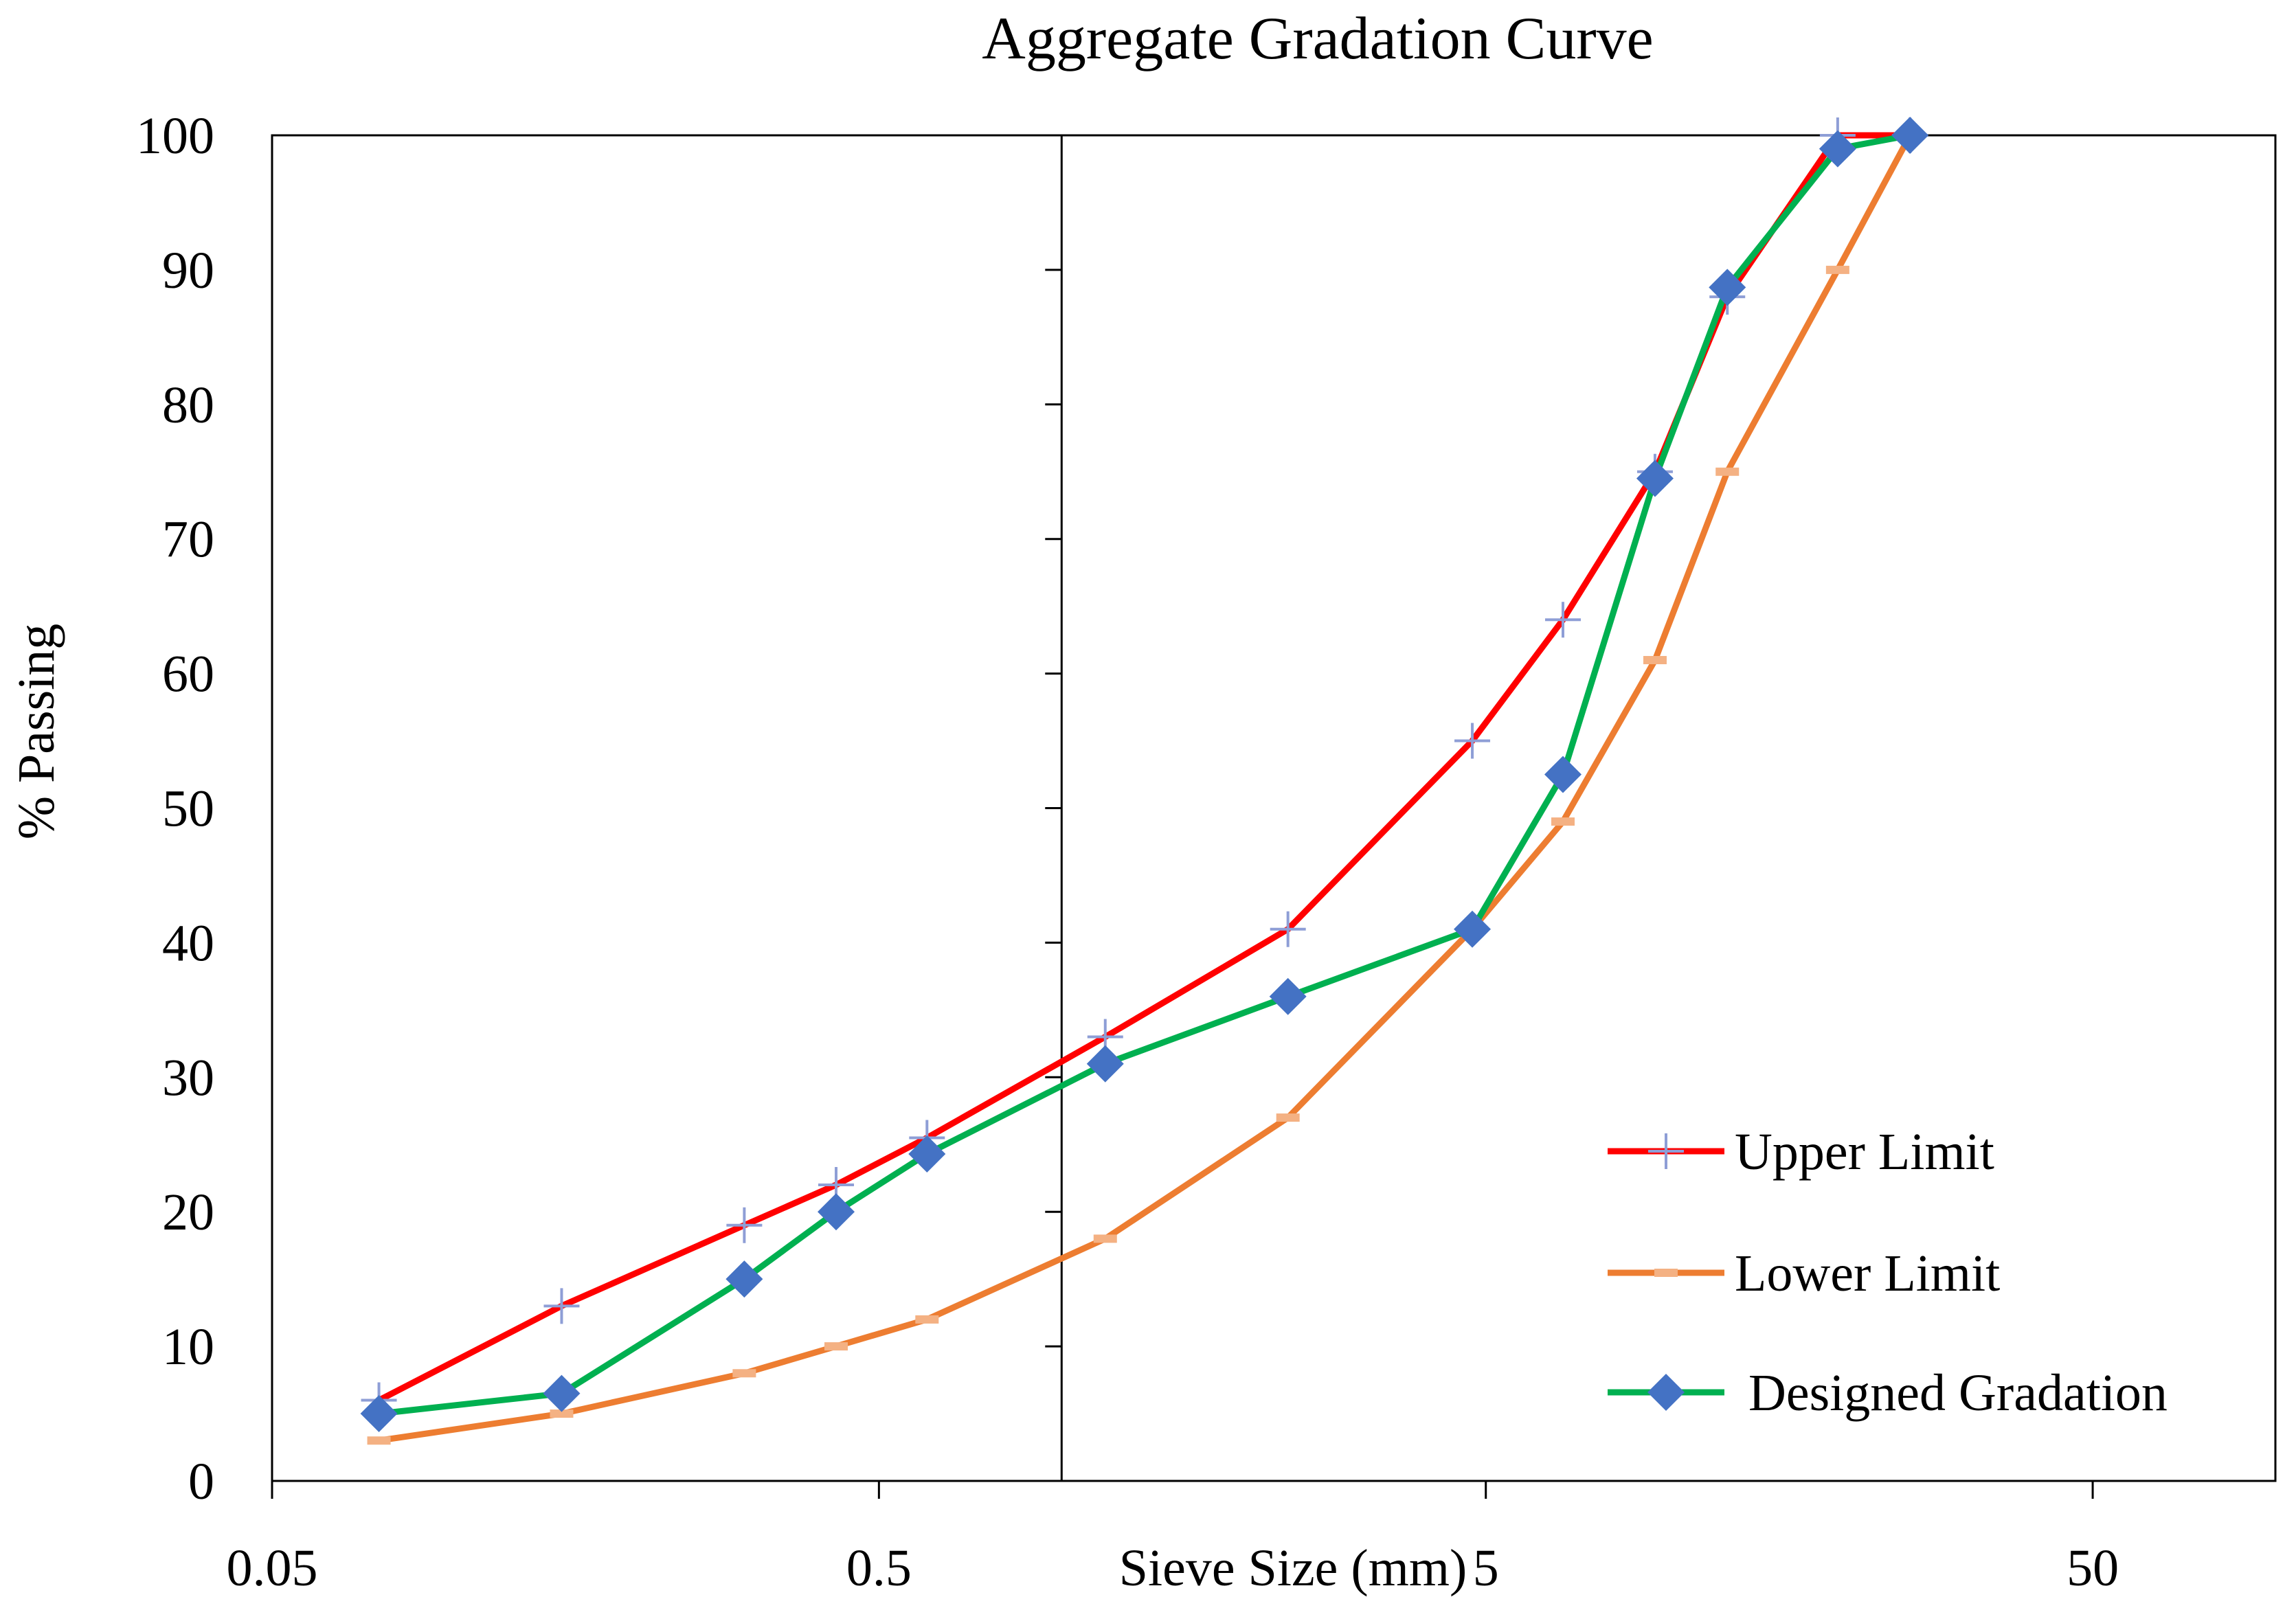  I want to click on y-tick-label: 0, so click(201, 1481).